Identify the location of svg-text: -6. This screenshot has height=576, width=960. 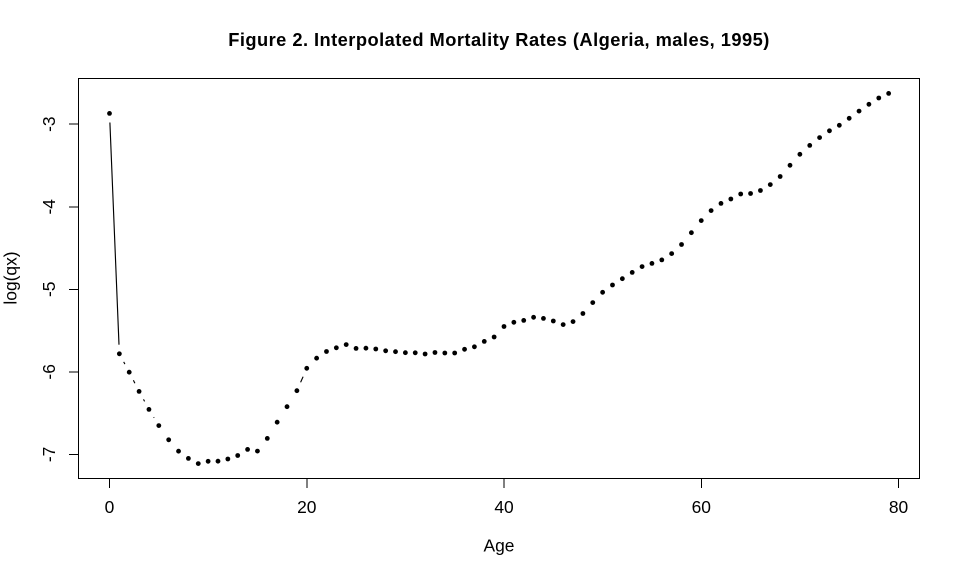
(49, 371).